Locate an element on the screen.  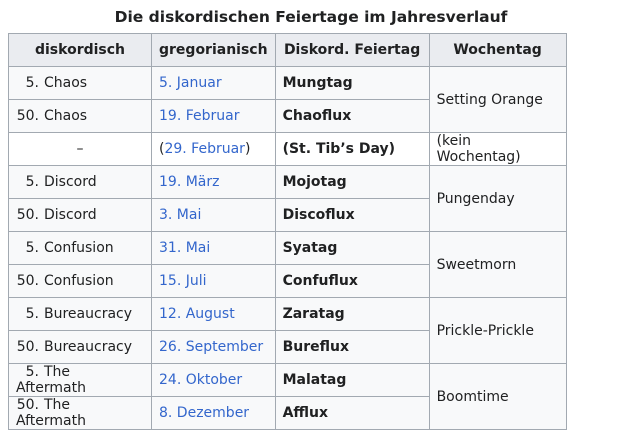
gregorian-date-link: 3. Mai is located at coordinates (180, 215).